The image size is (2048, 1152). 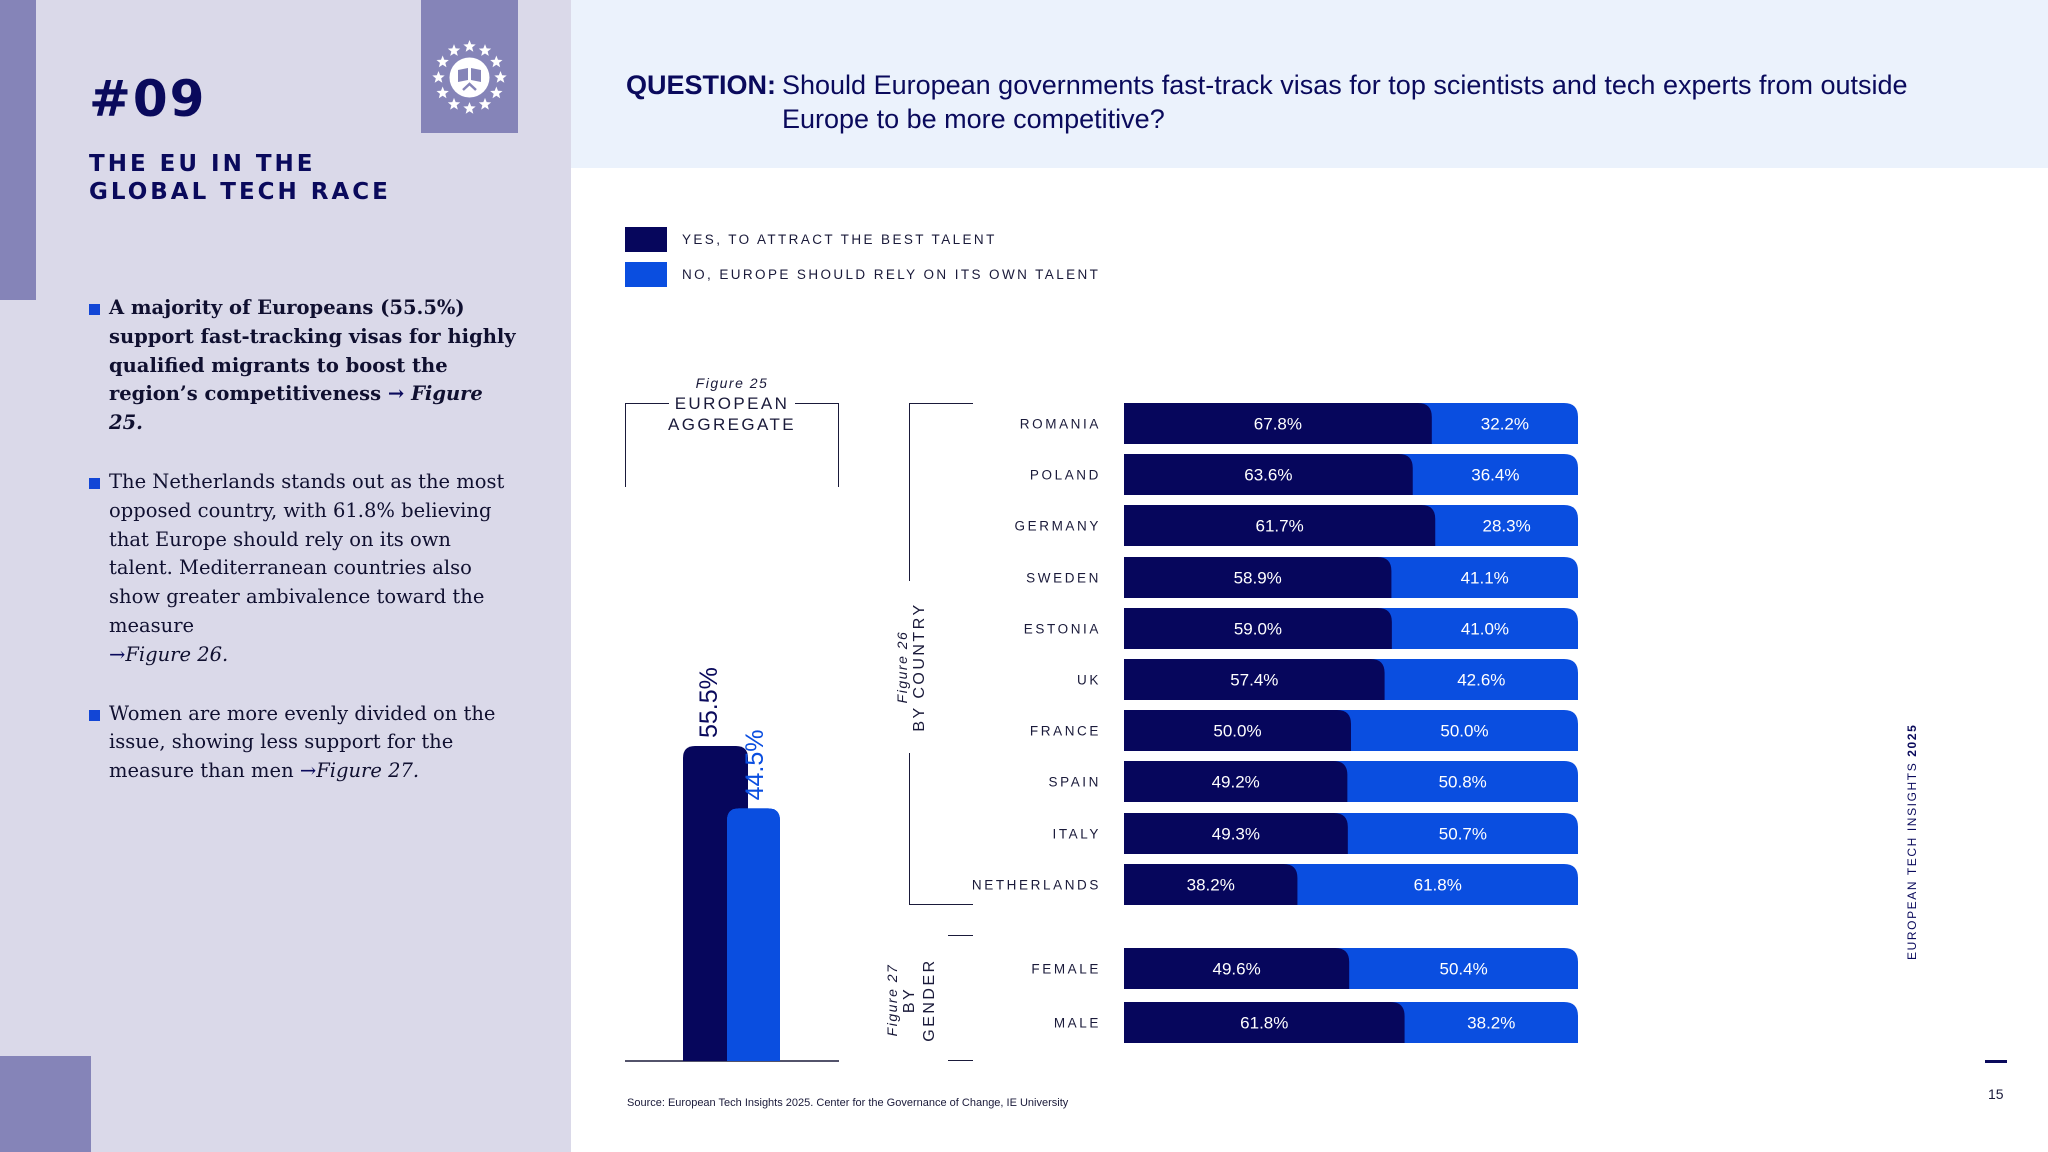 I want to click on arrow-right-icon: →, so click(x=117, y=654).